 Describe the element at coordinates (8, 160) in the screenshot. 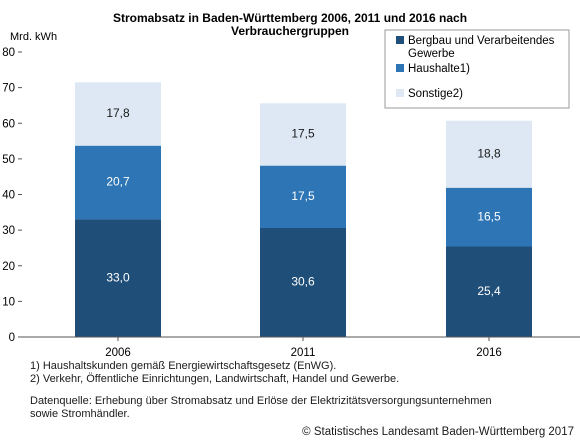

I see `y-tick-label: 50` at that location.